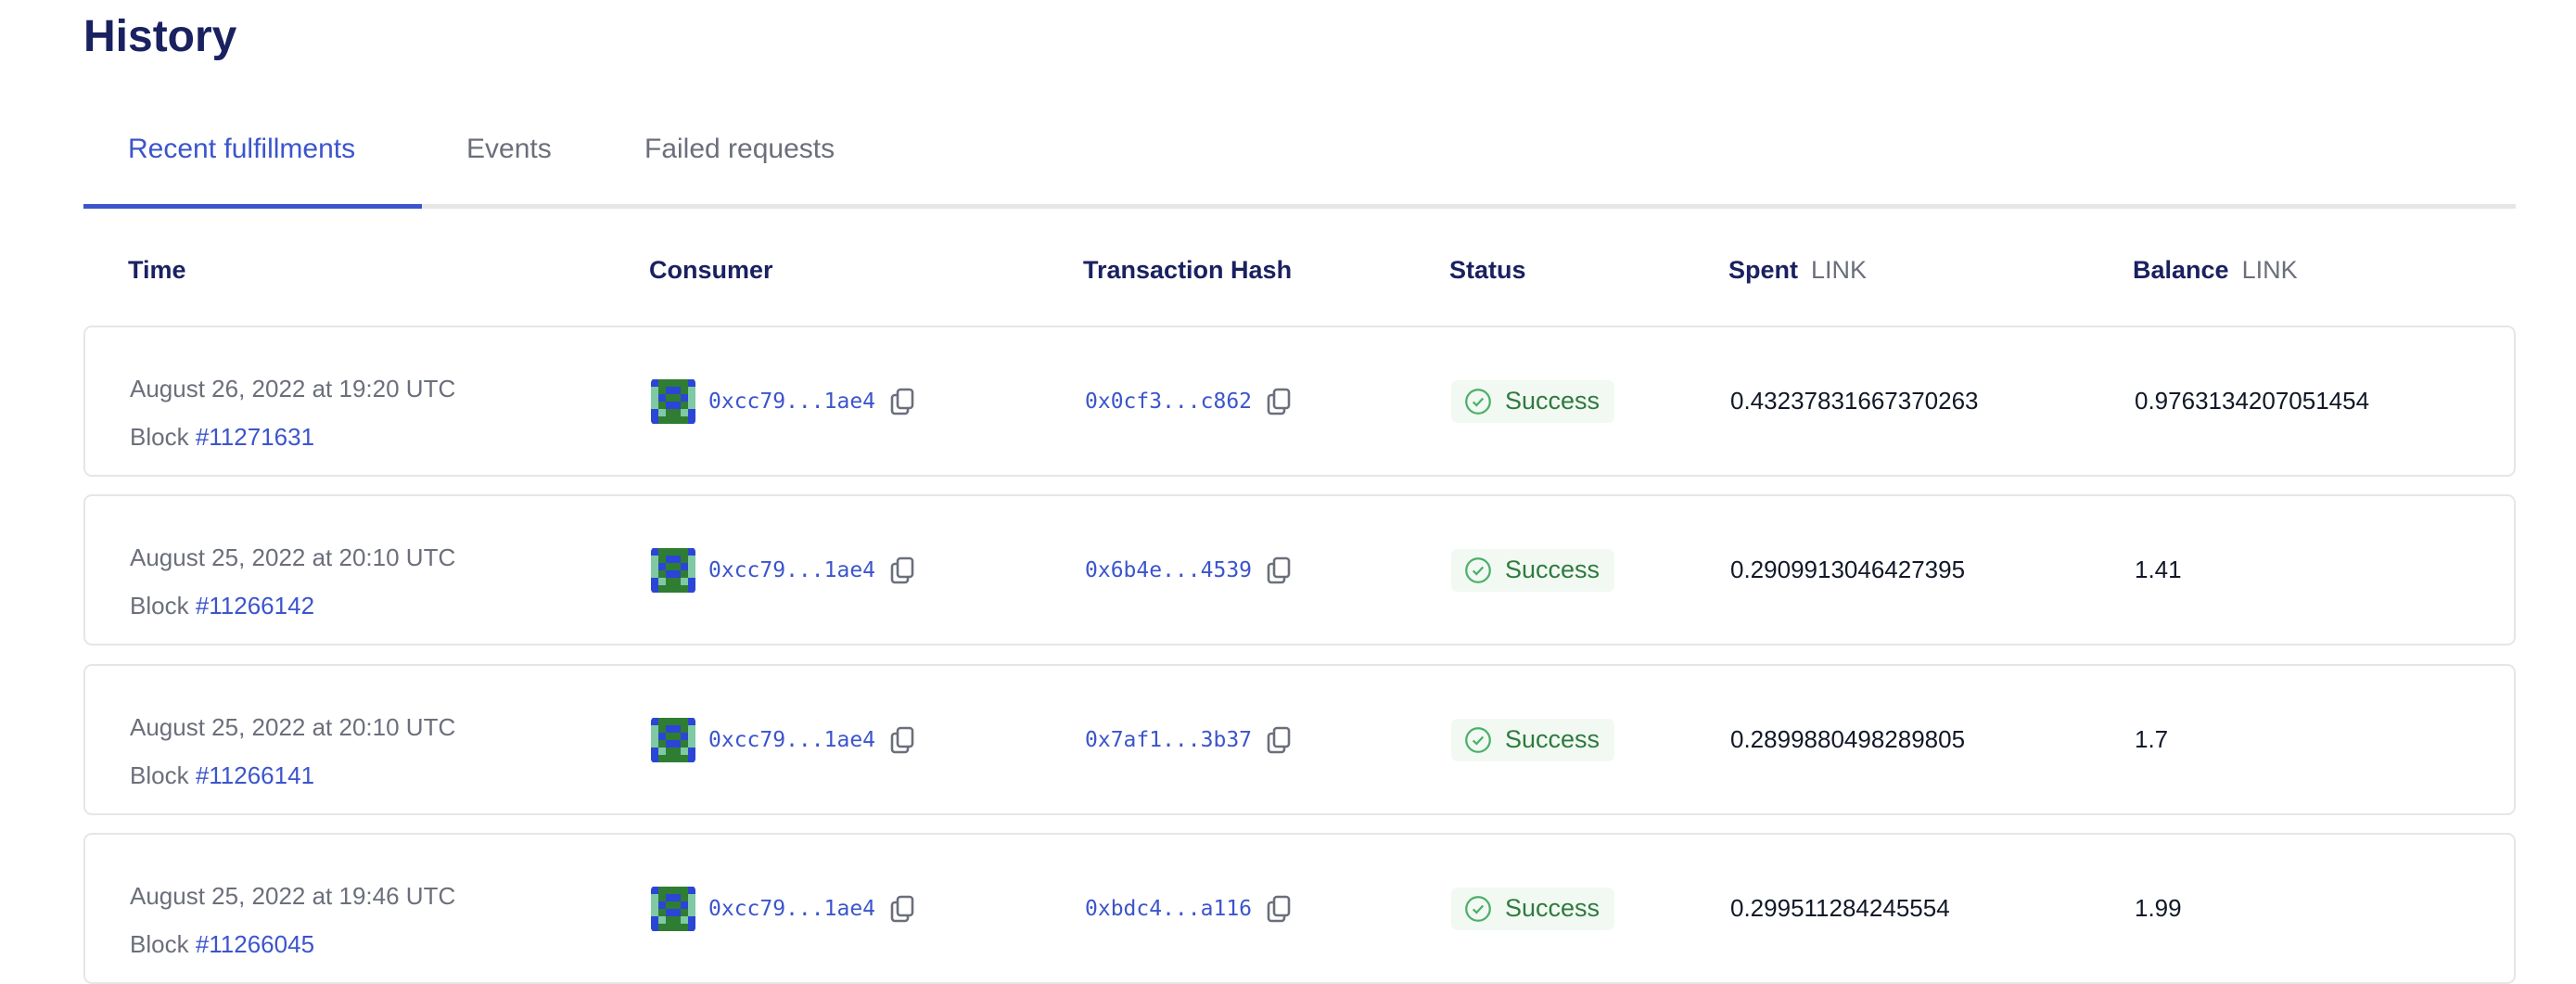 This screenshot has height=984, width=2576. I want to click on balance-value: 1.99, so click(2158, 908).